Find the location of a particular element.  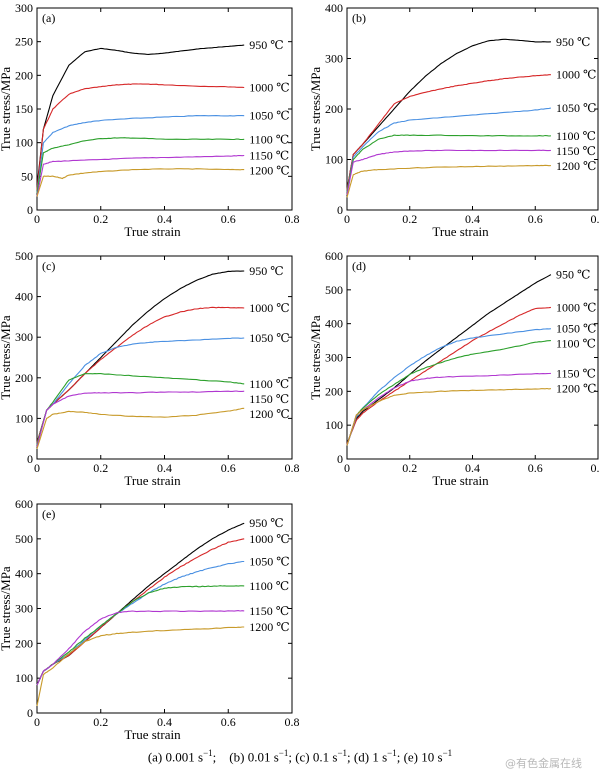

caption-b: (b) 0.01 s is located at coordinates (254, 757).